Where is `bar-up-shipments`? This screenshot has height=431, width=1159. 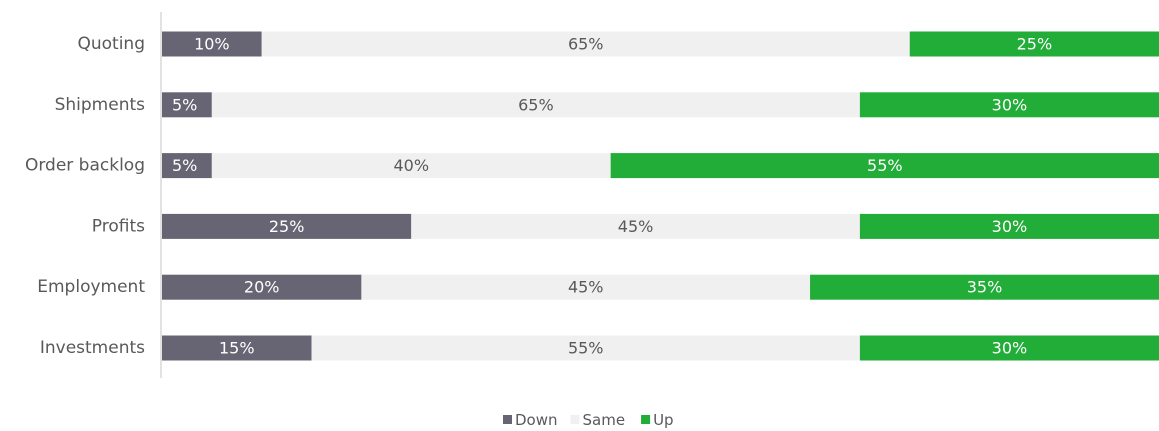 bar-up-shipments is located at coordinates (1009, 105).